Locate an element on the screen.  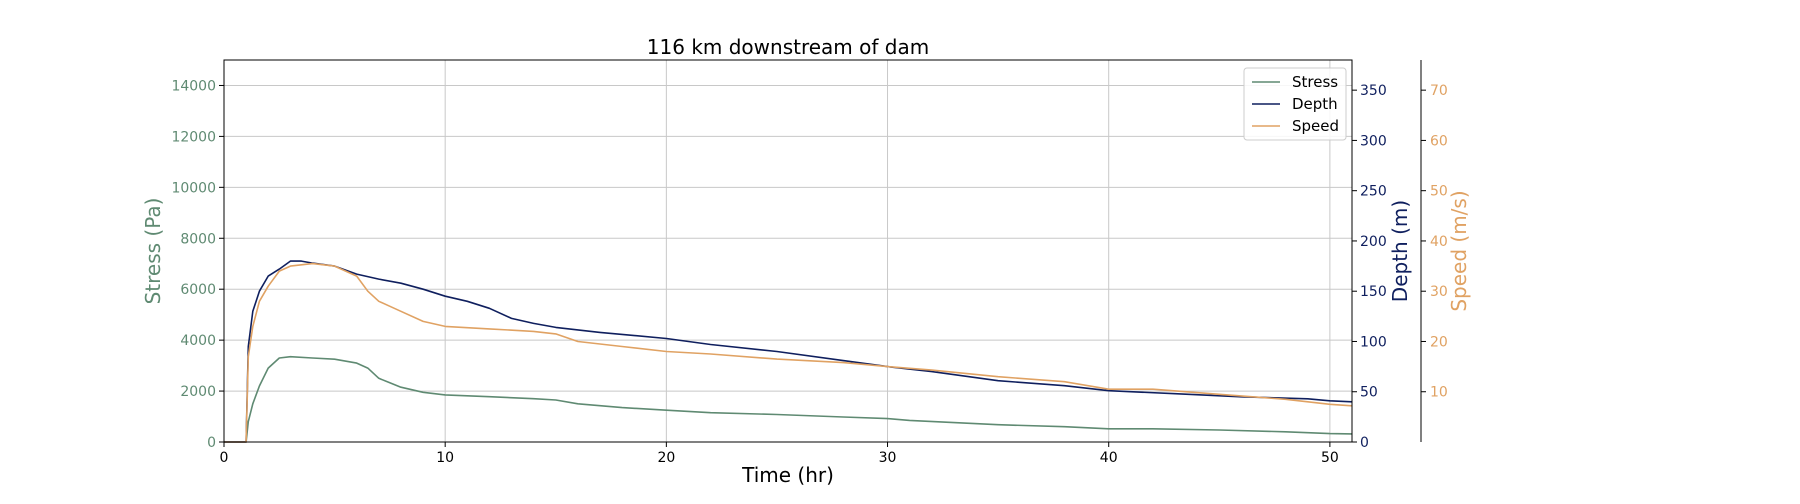
legend-item-depth: Depth is located at coordinates (1295, 104).